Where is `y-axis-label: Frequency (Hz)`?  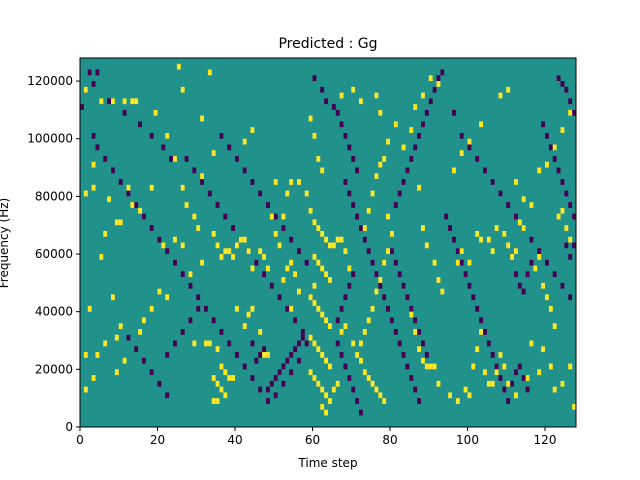 y-axis-label: Frequency (Hz) is located at coordinates (5, 243).